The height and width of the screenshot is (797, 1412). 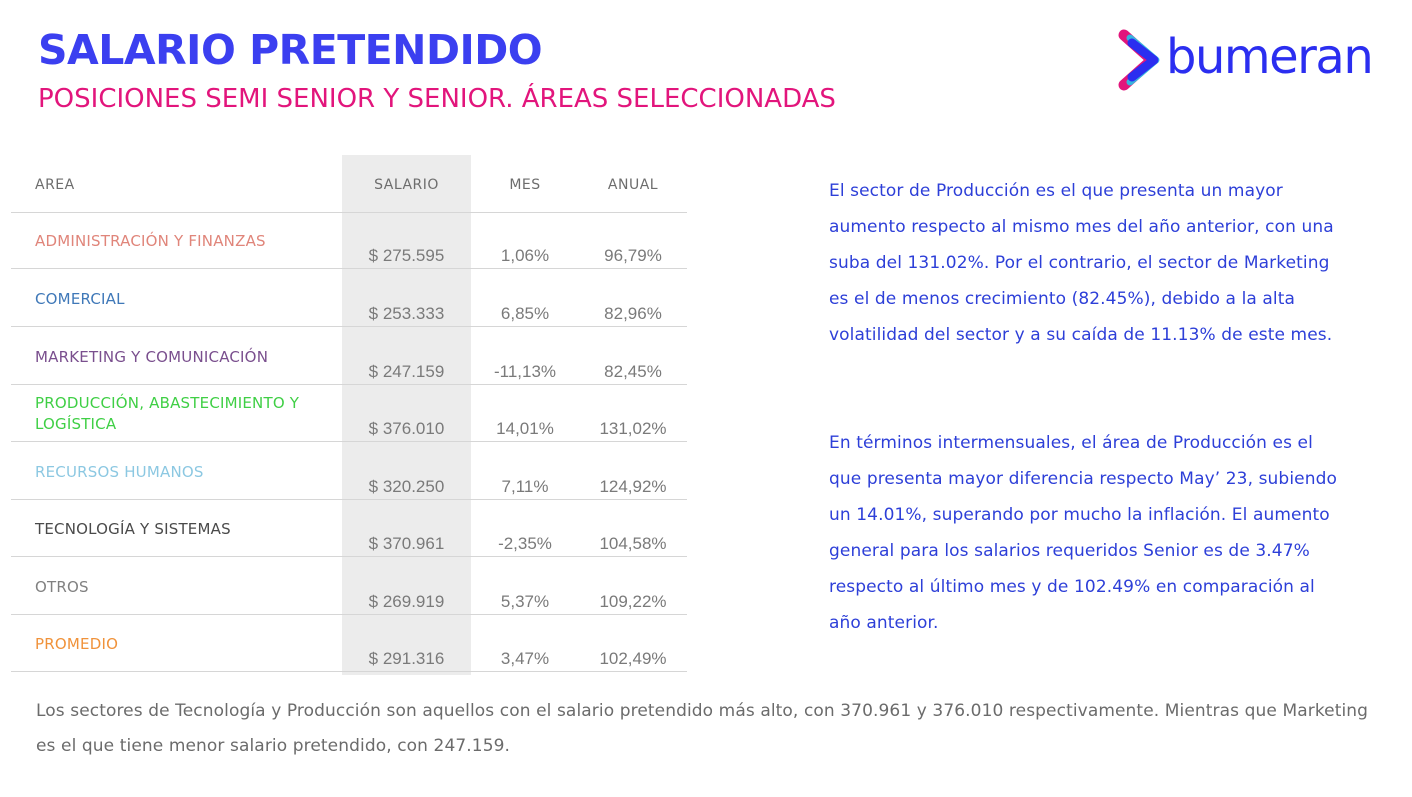 What do you see at coordinates (525, 658) in the screenshot?
I see `row-mes: 3,47%` at bounding box center [525, 658].